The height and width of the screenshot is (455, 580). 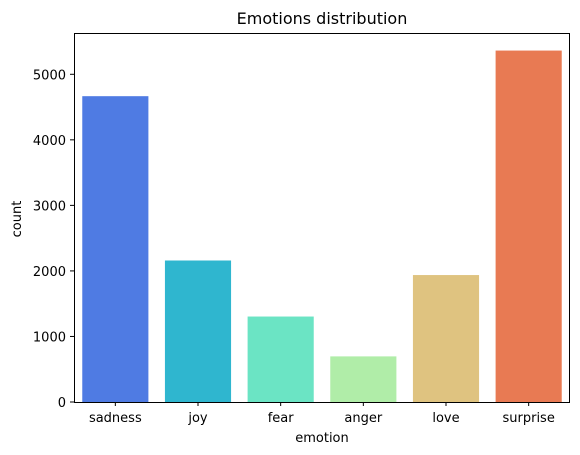 What do you see at coordinates (445, 418) in the screenshot?
I see `x-tick-label: love` at bounding box center [445, 418].